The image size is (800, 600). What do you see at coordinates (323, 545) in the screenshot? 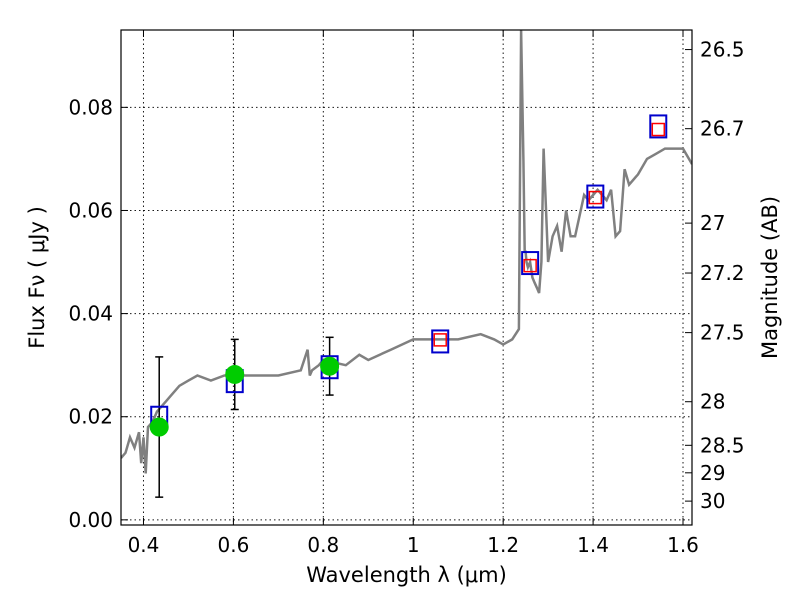
I see `x-tick-label: 0.8` at bounding box center [323, 545].